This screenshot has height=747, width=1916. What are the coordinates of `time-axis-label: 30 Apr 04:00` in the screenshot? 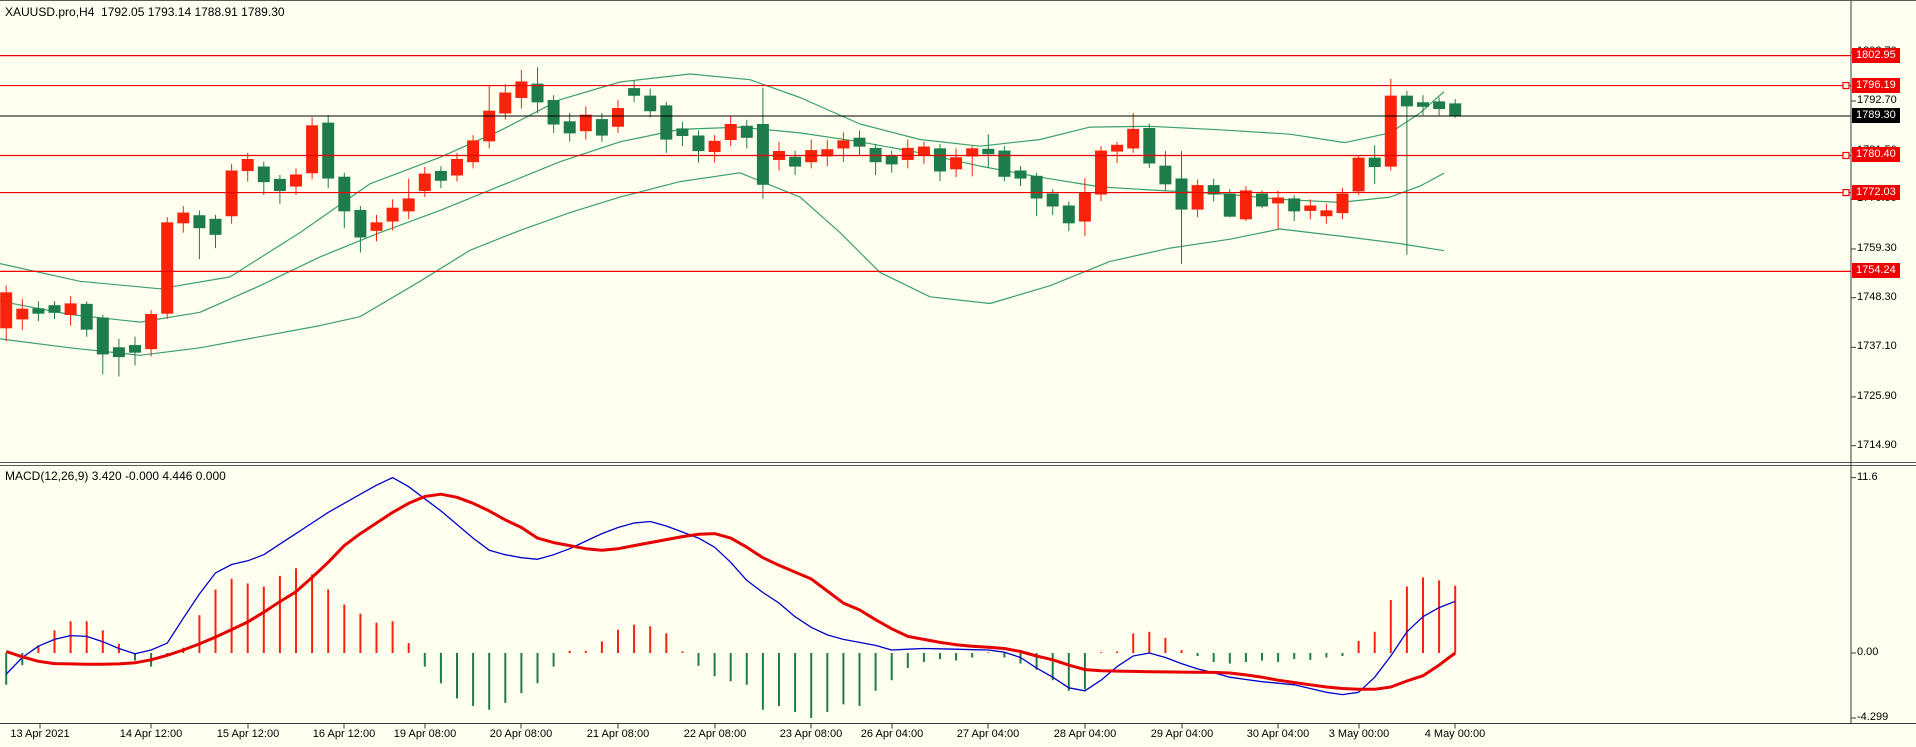 It's located at (1278, 734).